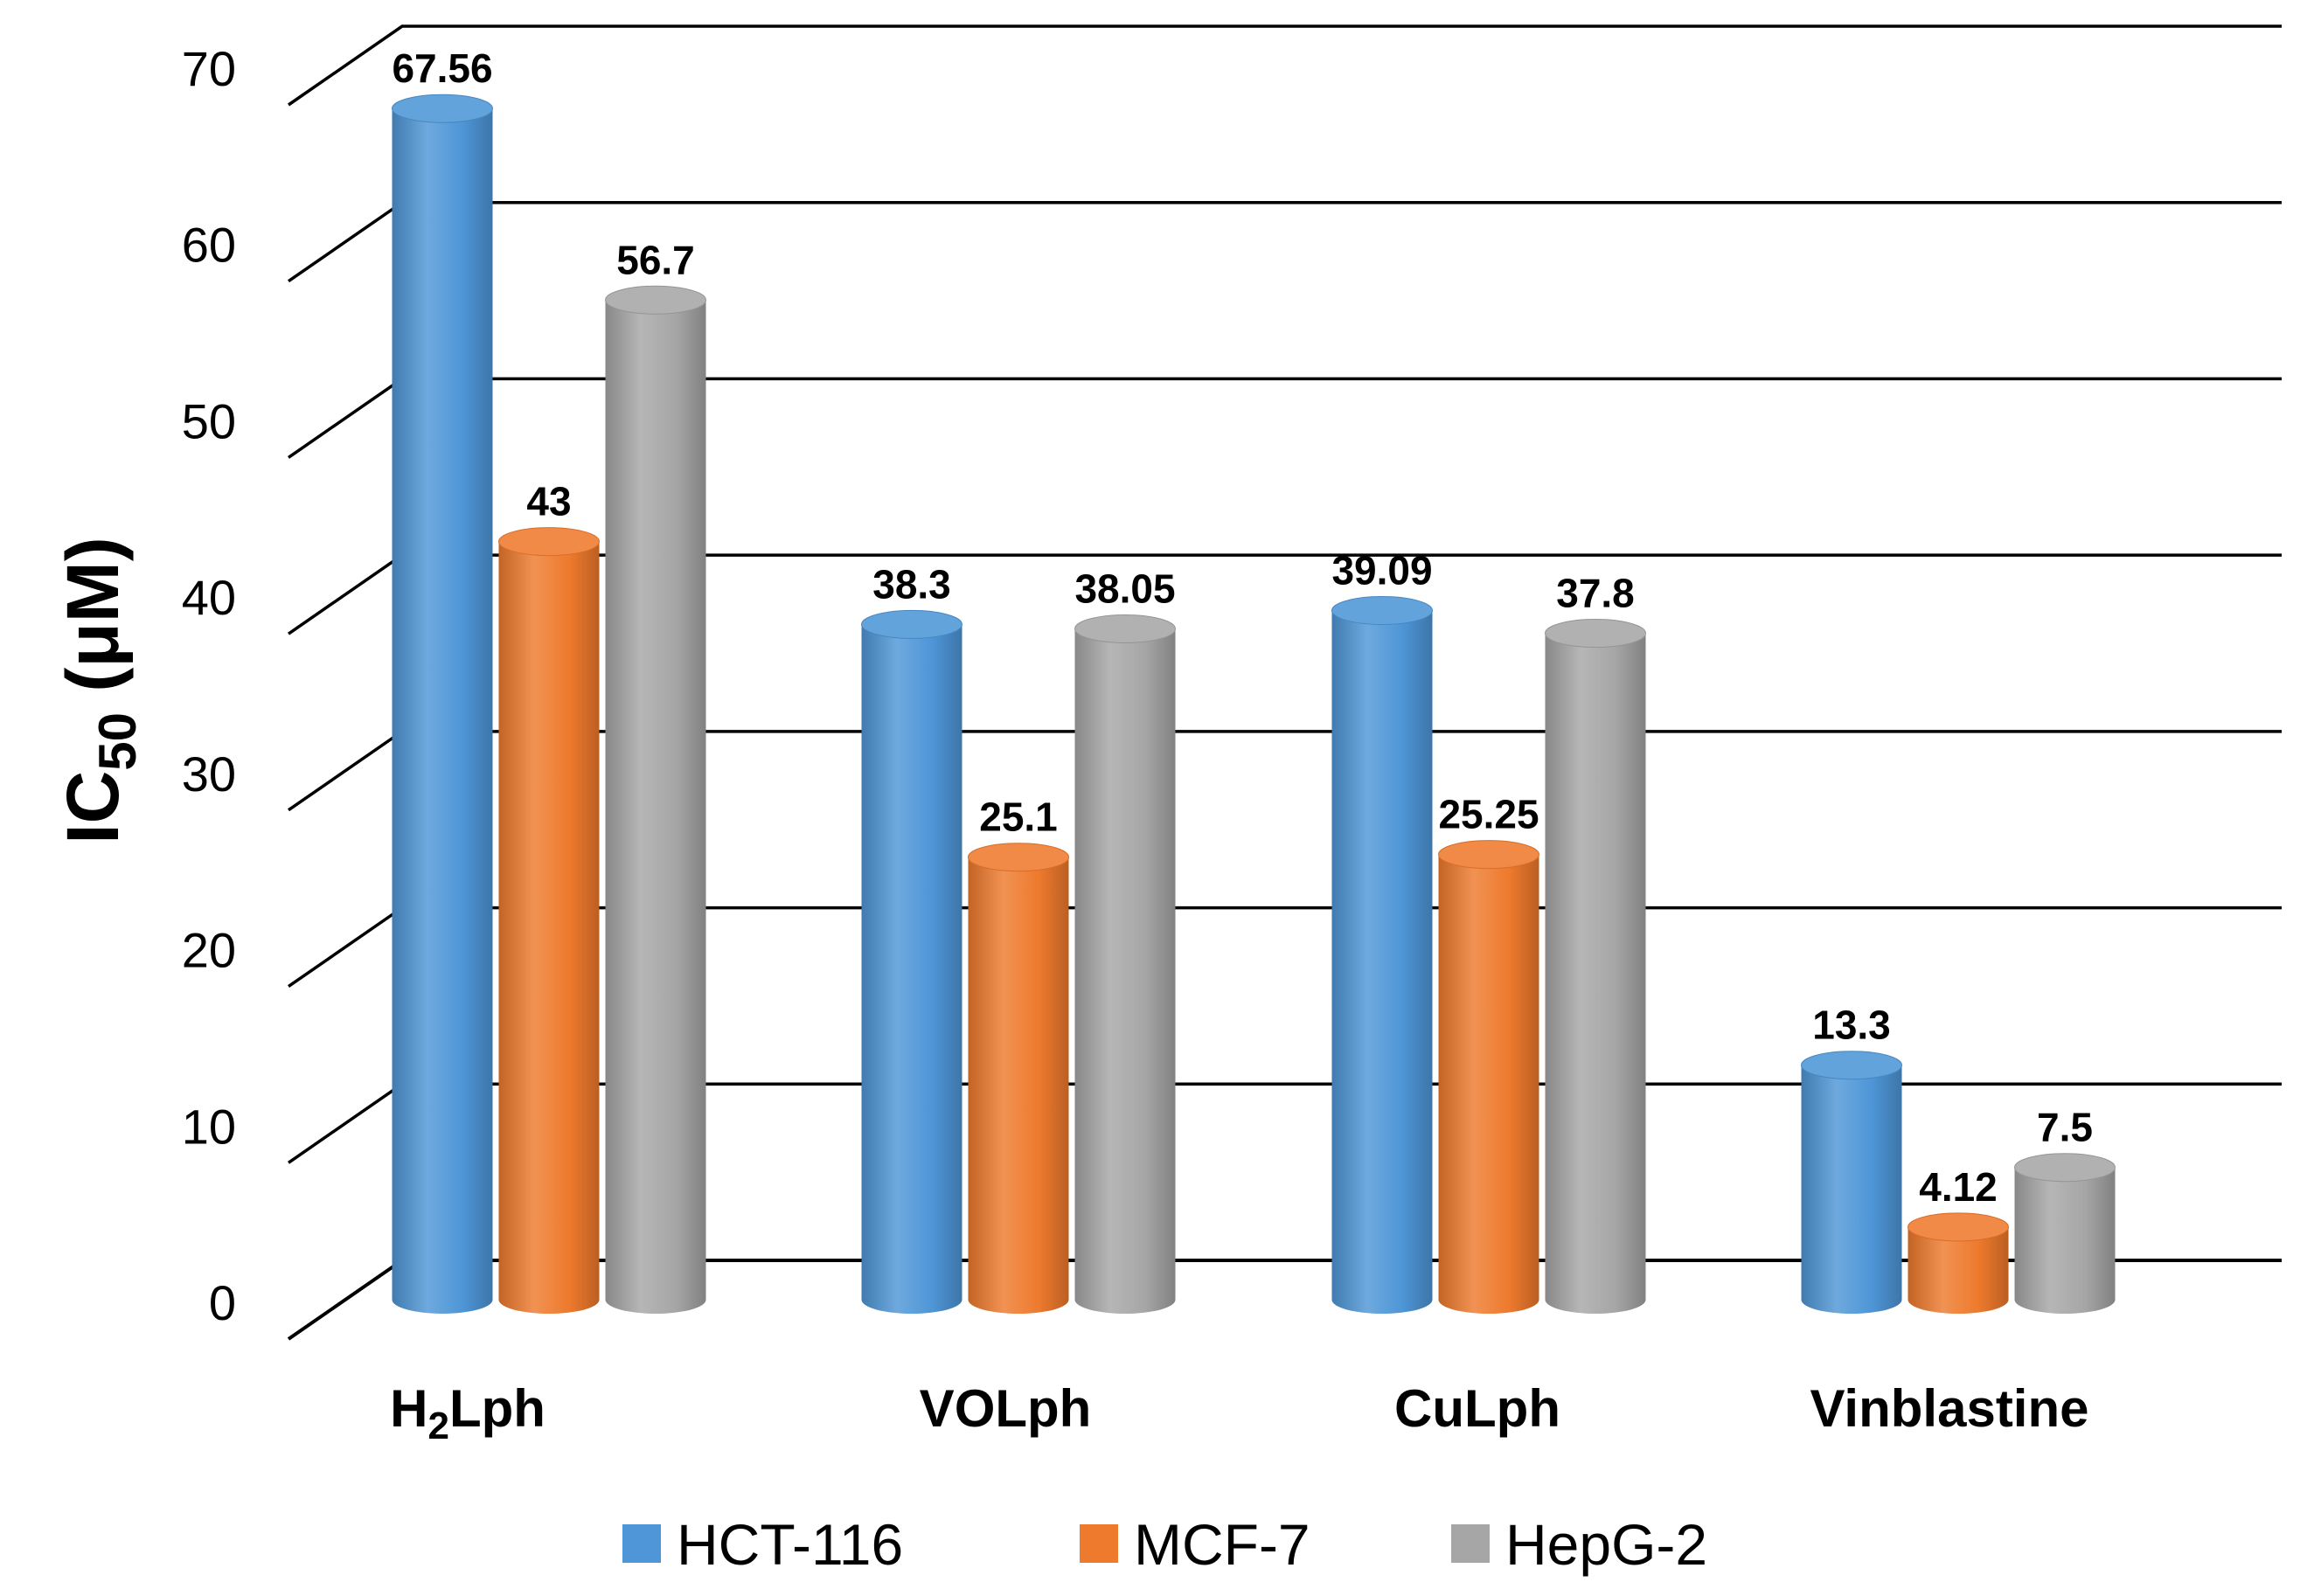 The width and height of the screenshot is (2321, 1596). I want to click on legend-label: HepG-2, so click(1606, 1544).